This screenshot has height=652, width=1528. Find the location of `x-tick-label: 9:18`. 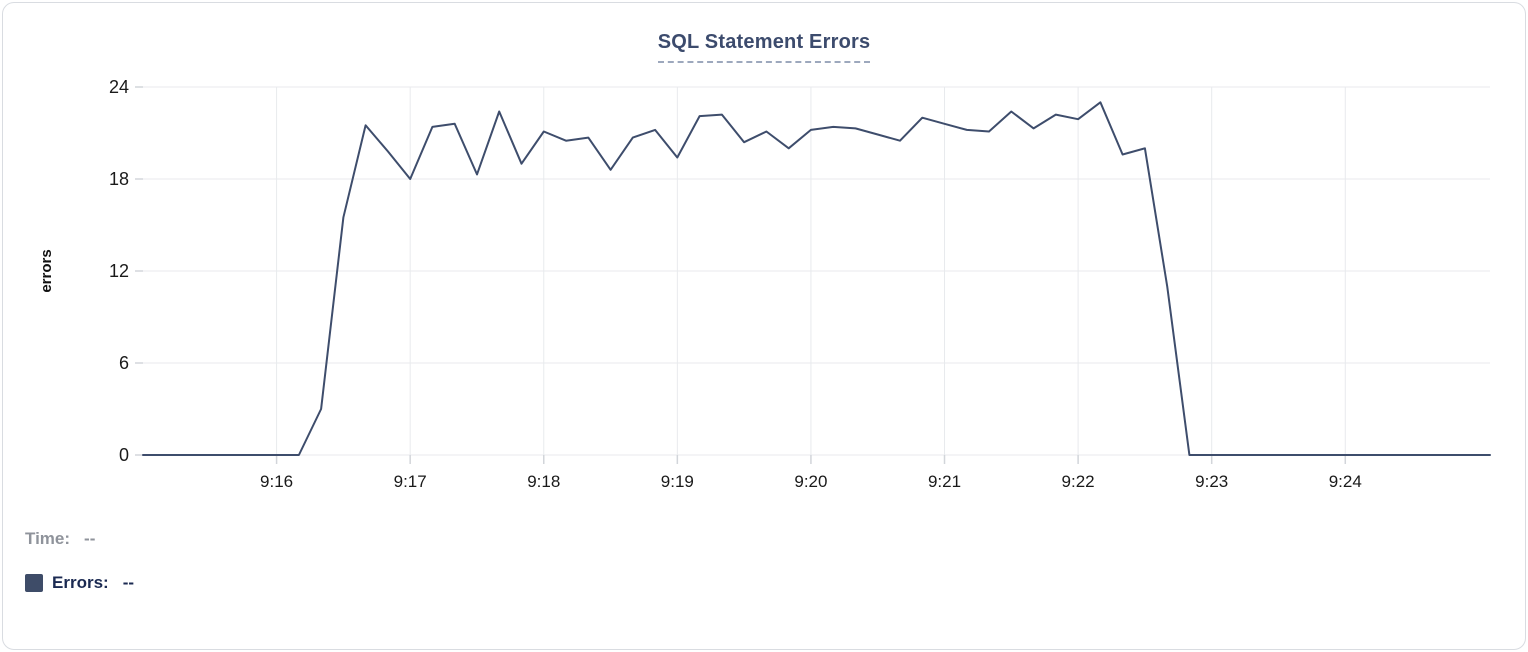

x-tick-label: 9:18 is located at coordinates (543, 481).